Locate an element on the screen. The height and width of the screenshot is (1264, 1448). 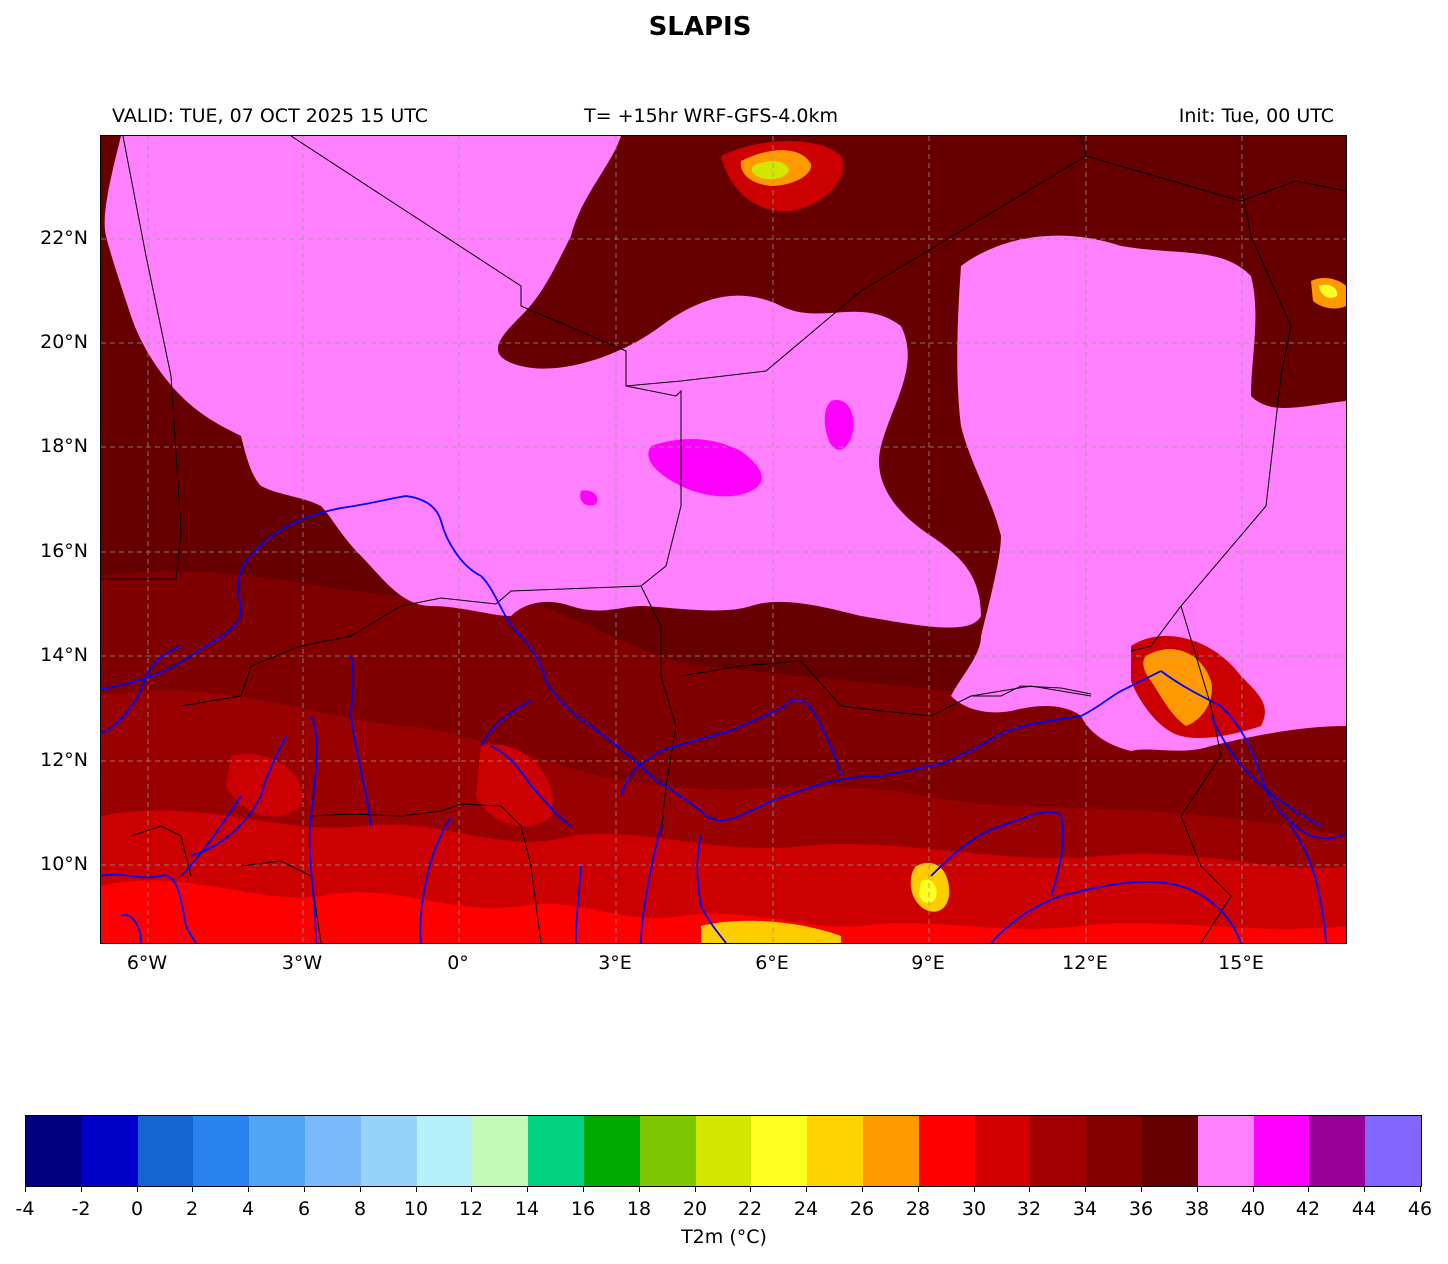
lat-label-12n: 12°N is located at coordinates (64, 760).